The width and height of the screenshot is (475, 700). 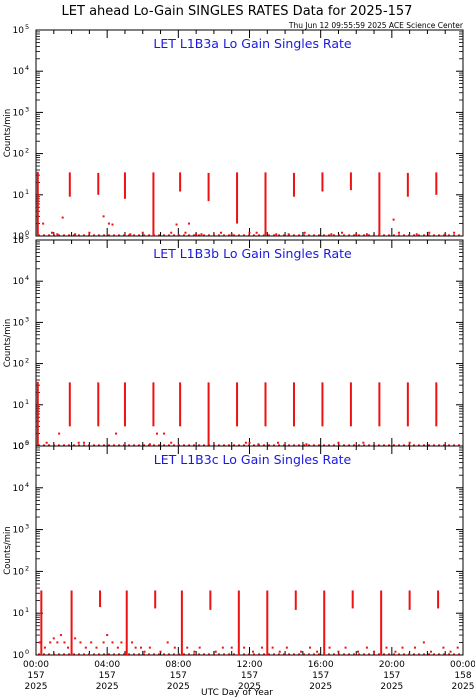 What do you see at coordinates (107, 665) in the screenshot?
I see `x-tick-label: 04:00` at bounding box center [107, 665].